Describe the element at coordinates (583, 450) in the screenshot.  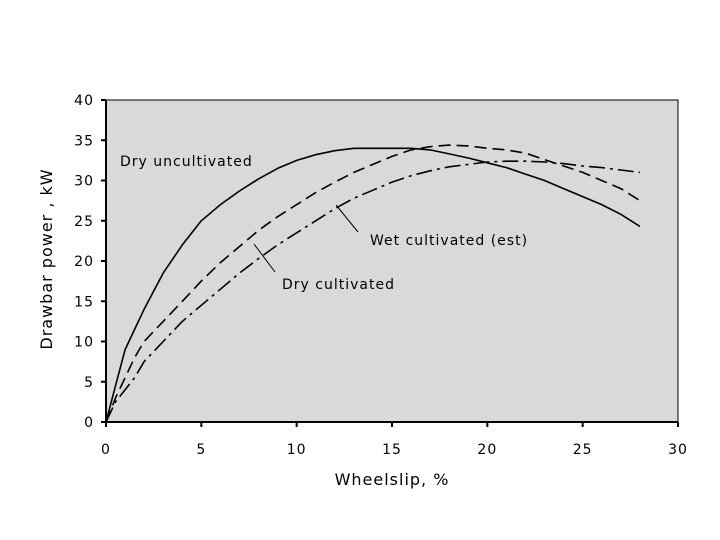
I see `x-tick-label: 25` at that location.